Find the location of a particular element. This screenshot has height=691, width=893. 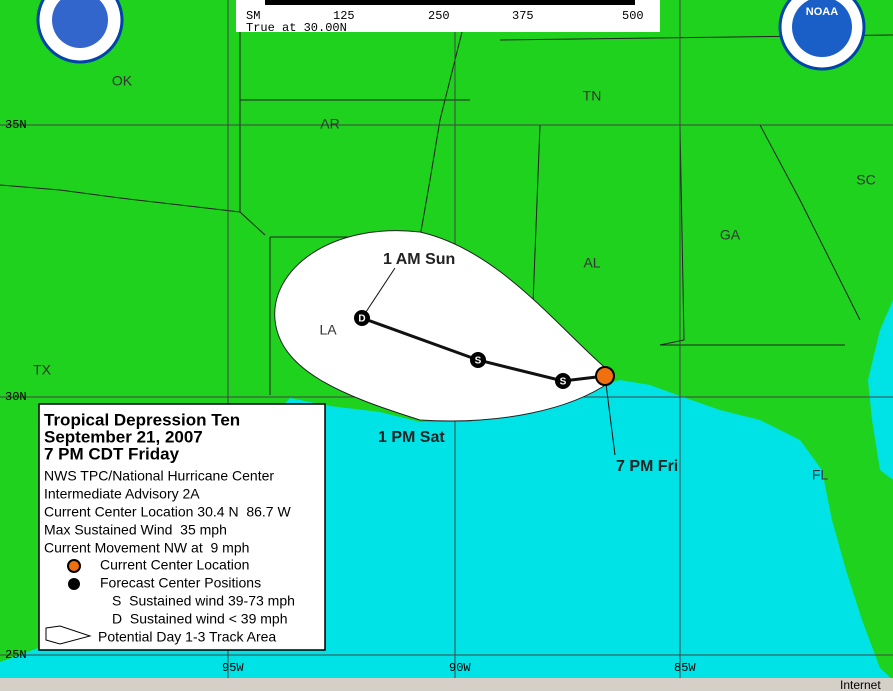

state-label: SC is located at coordinates (865, 180).